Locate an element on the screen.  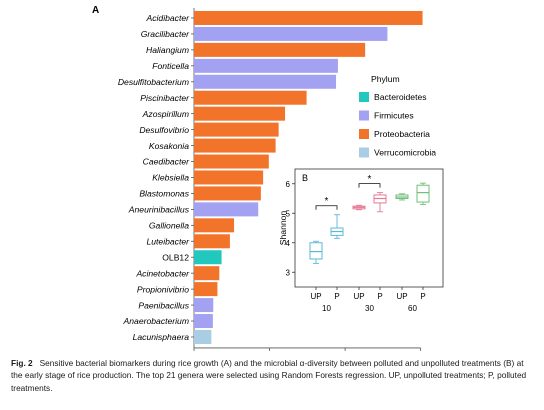
period-label: 10 is located at coordinates (326, 308).